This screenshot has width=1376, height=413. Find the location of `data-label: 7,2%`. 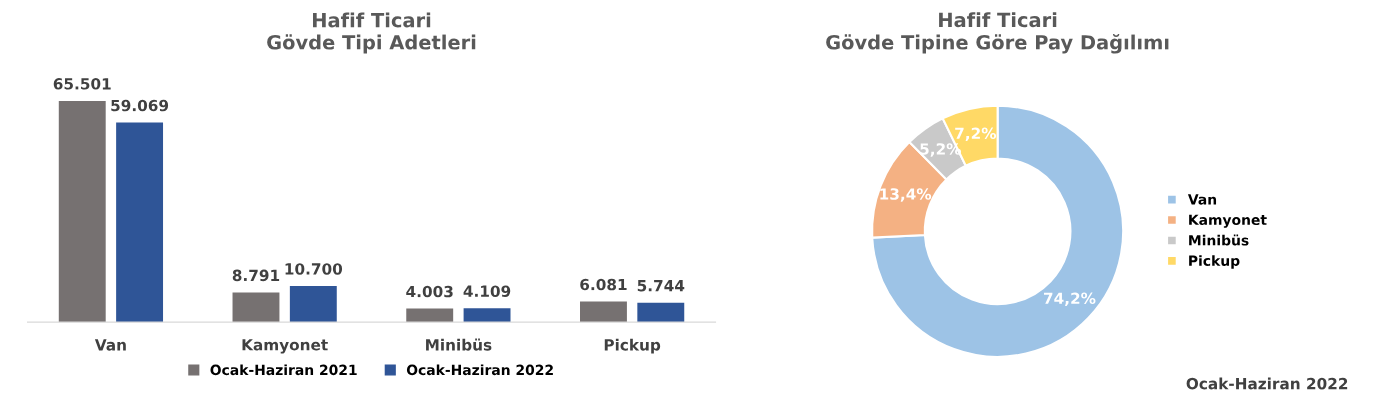

data-label: 7,2% is located at coordinates (976, 134).